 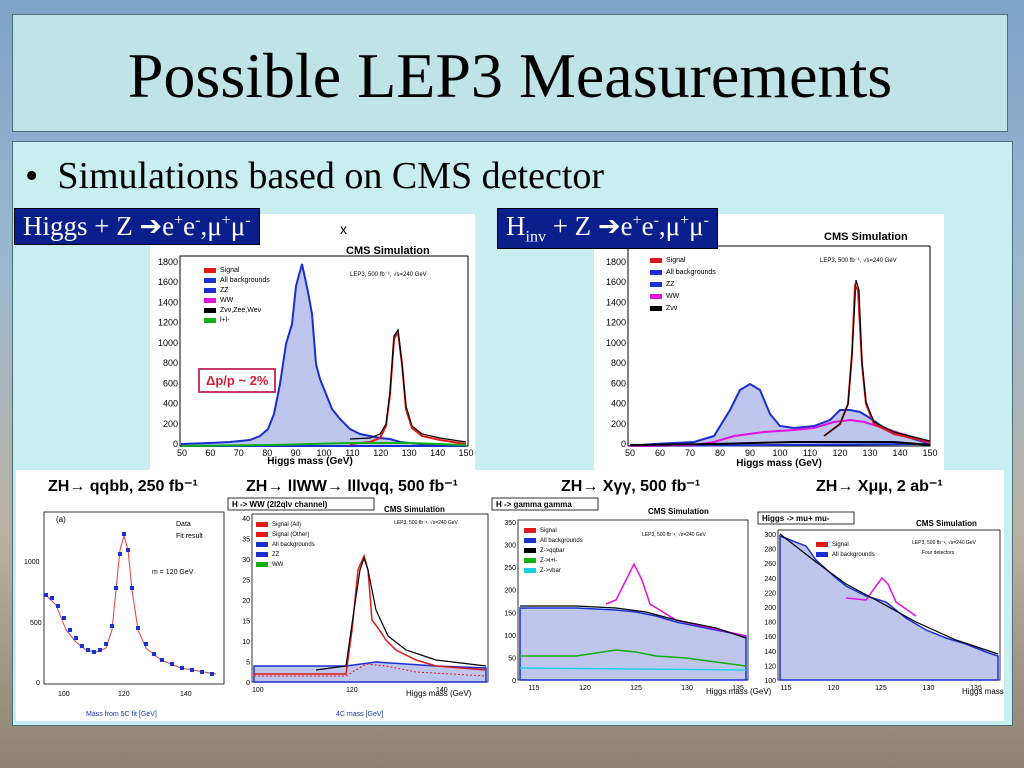 What do you see at coordinates (331, 176) in the screenshot?
I see `bullet-label: Simulations based on CMS detector` at bounding box center [331, 176].